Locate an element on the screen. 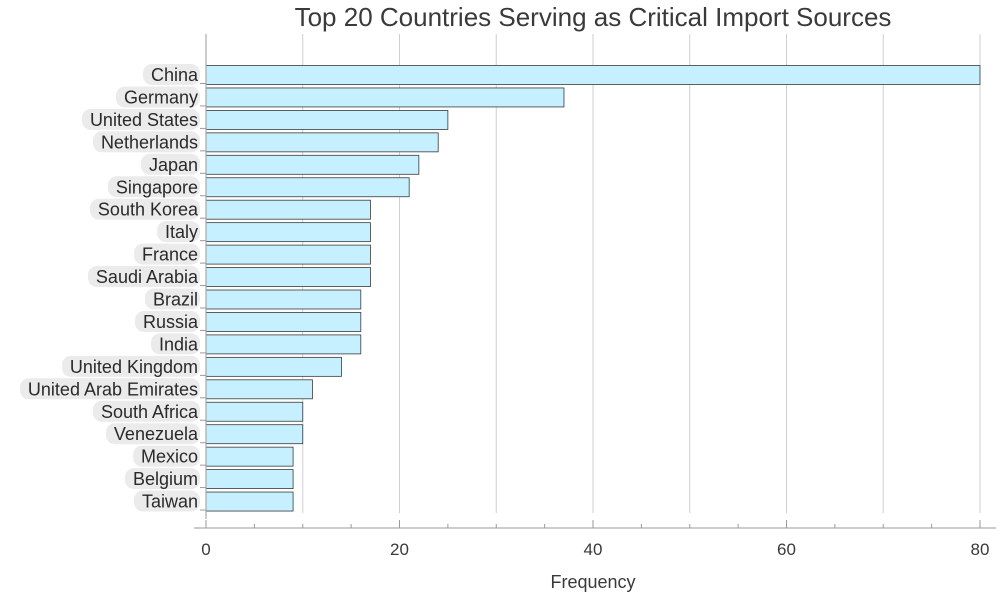 The width and height of the screenshot is (1000, 596). category-label: United Arab Emirates is located at coordinates (113, 389).